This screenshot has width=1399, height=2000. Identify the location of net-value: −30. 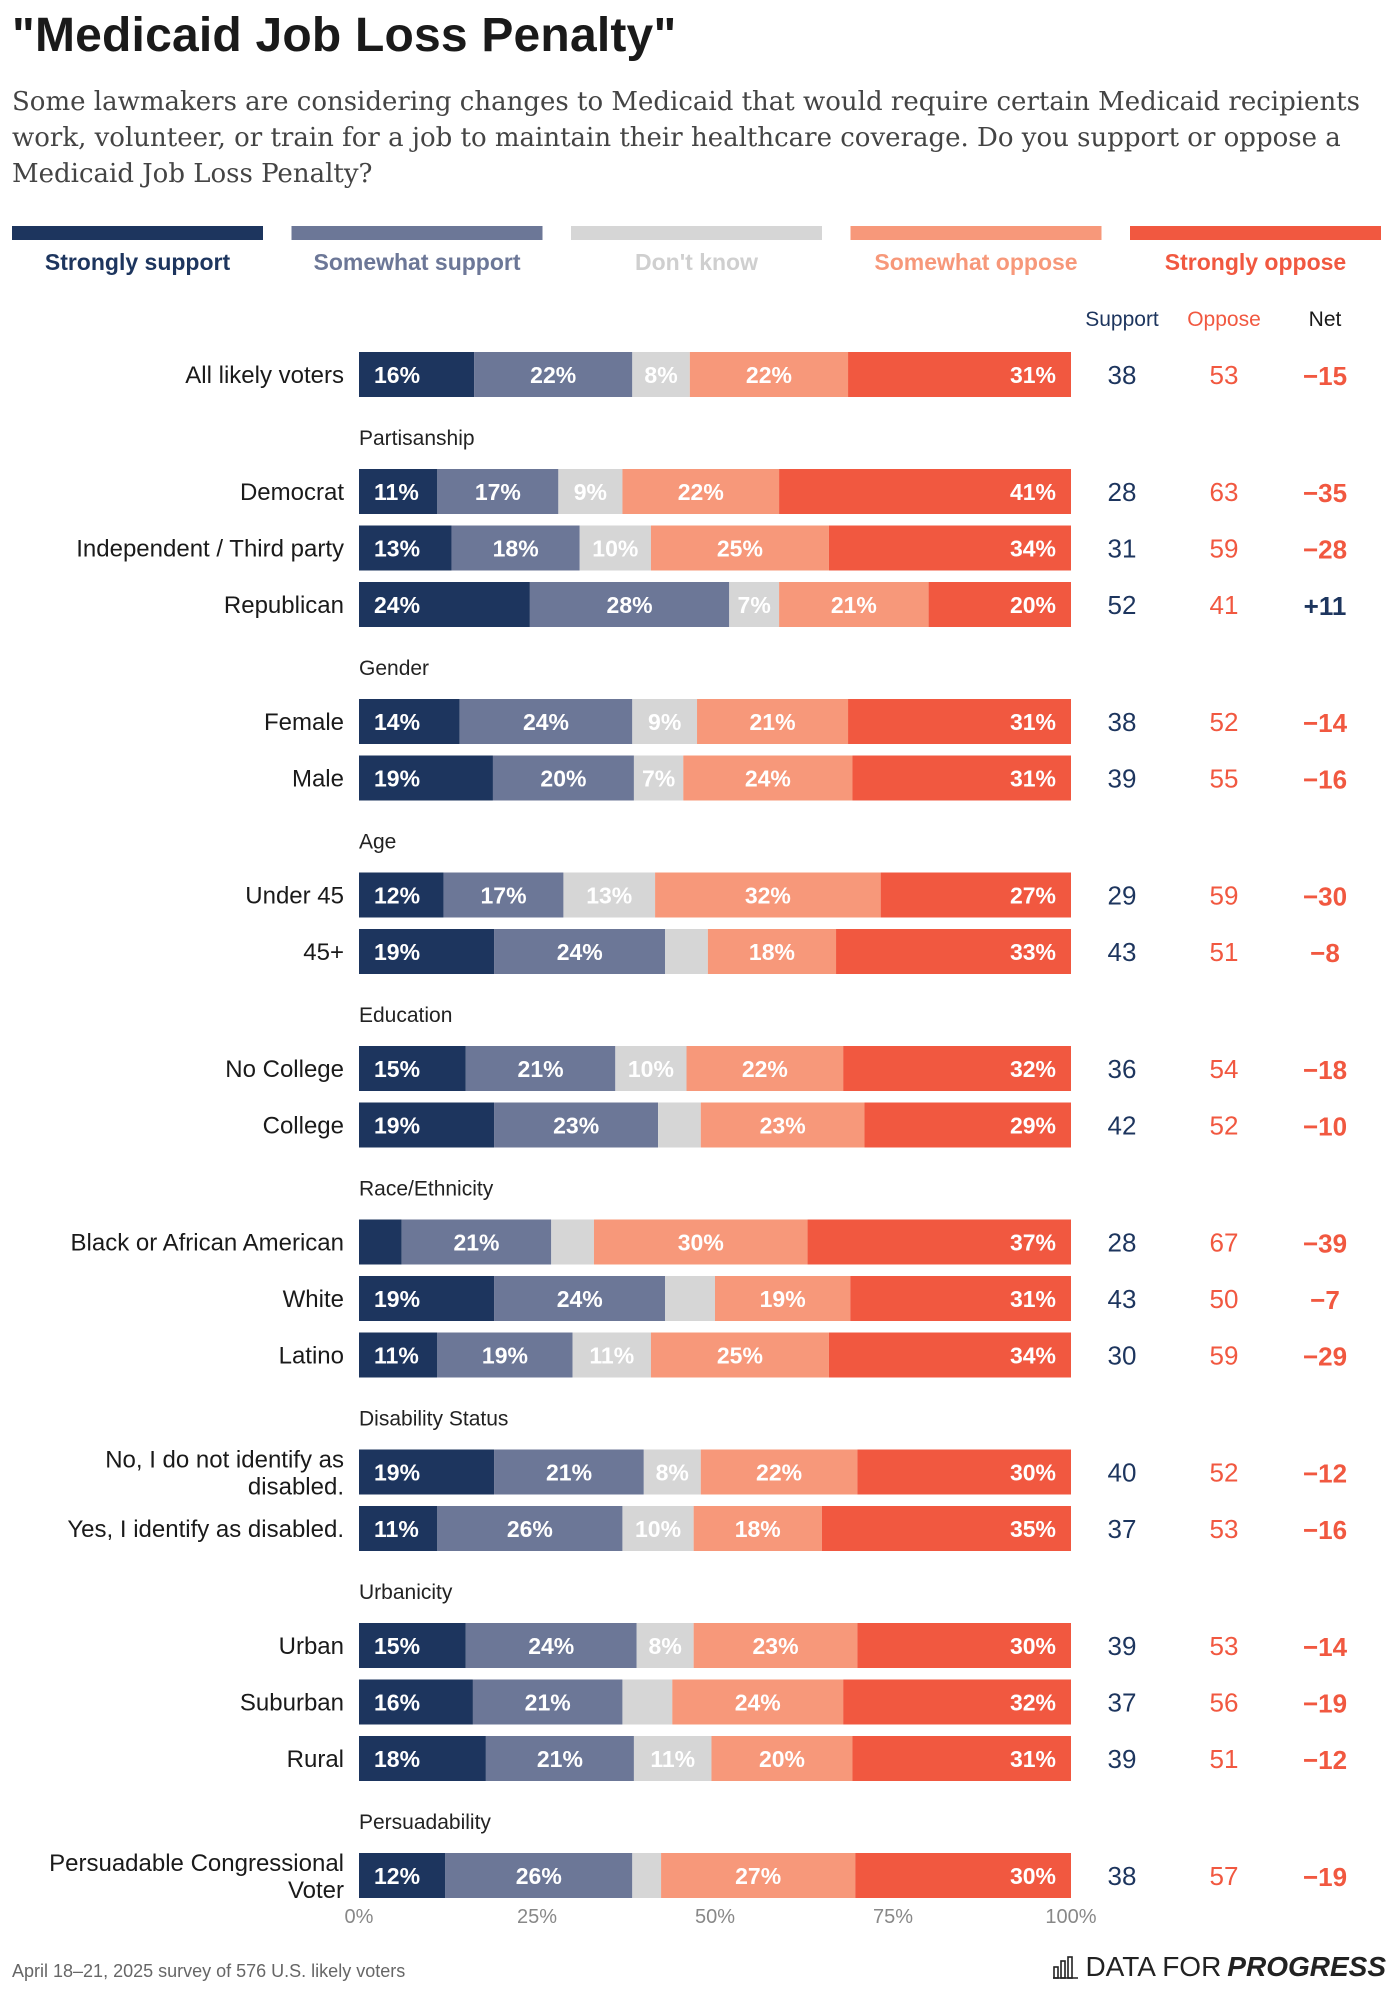
(1325, 897).